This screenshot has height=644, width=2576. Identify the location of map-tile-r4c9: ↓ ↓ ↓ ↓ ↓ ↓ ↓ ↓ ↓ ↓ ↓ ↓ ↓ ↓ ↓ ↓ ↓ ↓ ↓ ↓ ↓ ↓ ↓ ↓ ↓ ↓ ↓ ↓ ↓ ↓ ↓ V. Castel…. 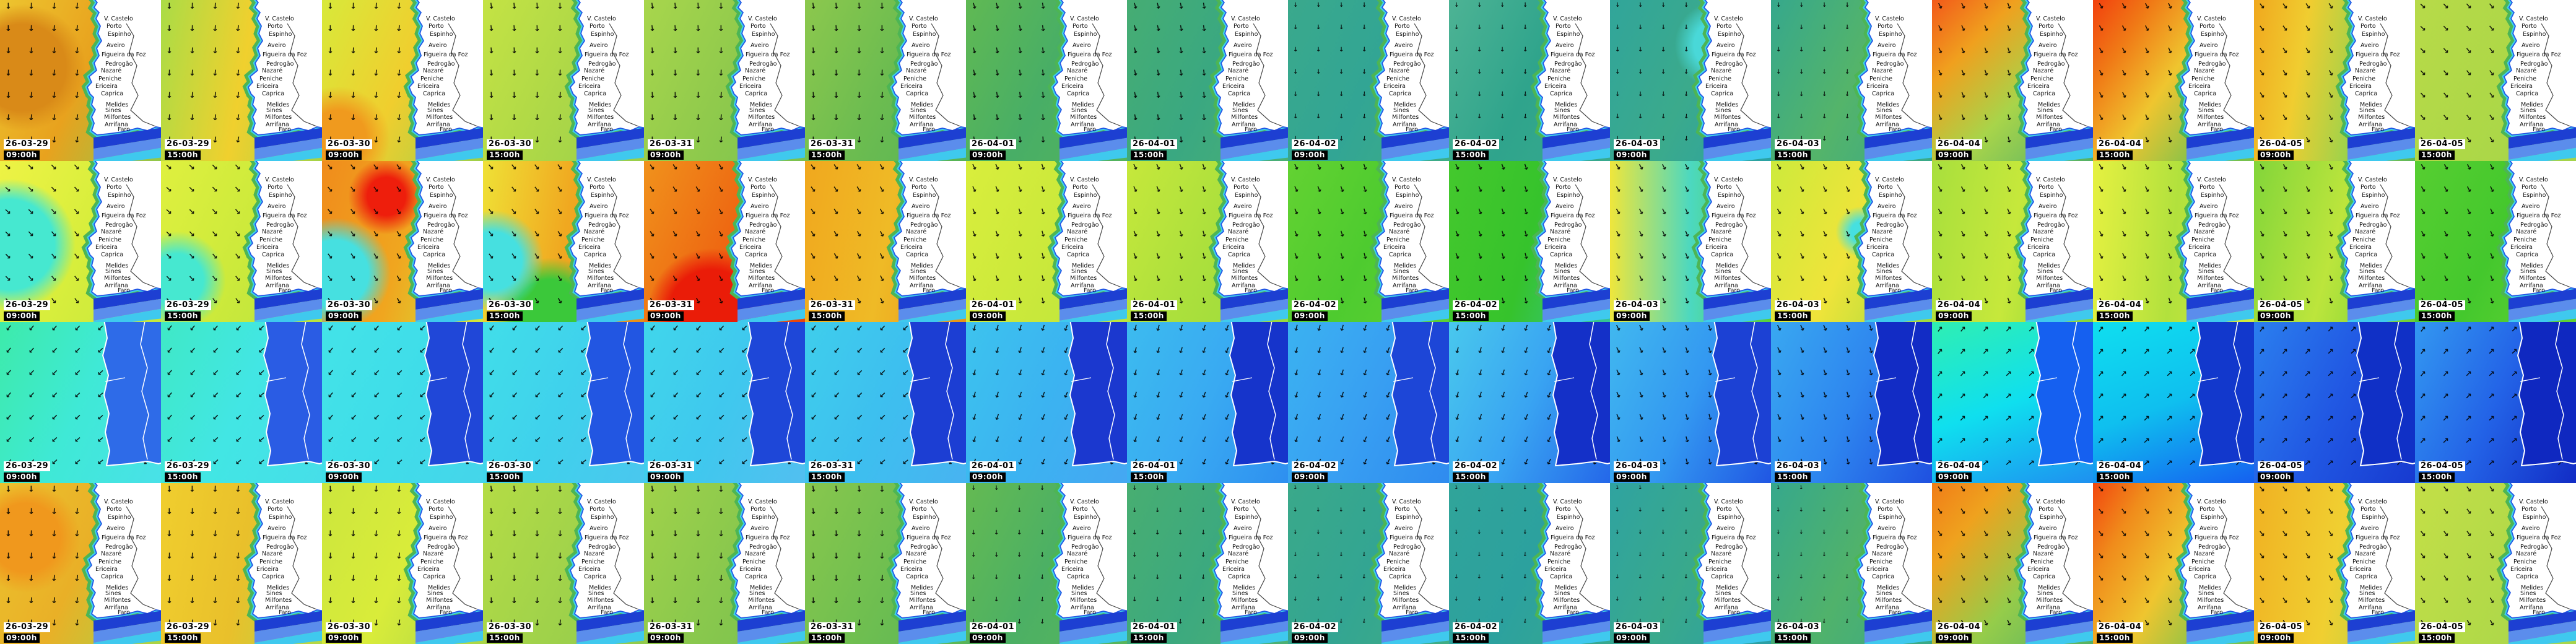
(1368, 563).